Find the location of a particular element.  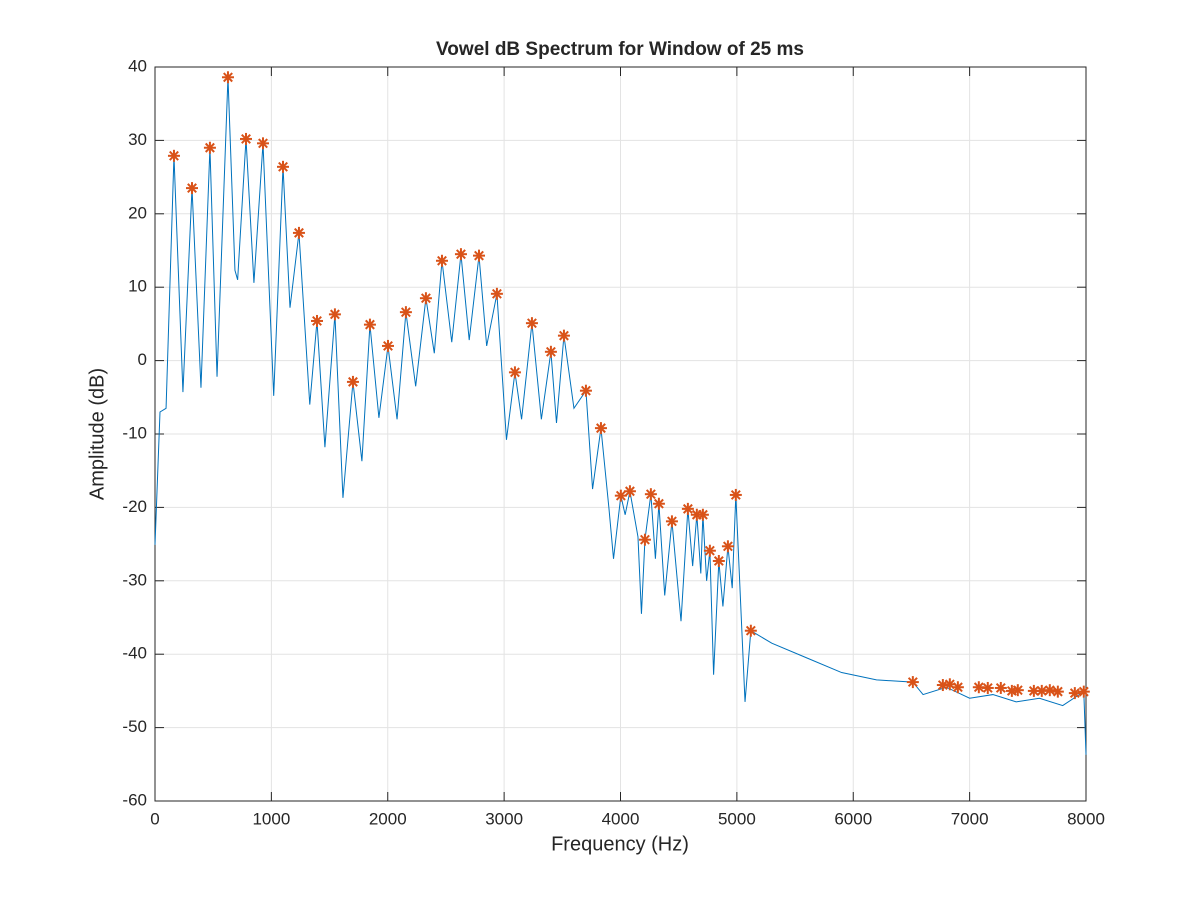

x-tick-label: 6000 is located at coordinates (853, 818).